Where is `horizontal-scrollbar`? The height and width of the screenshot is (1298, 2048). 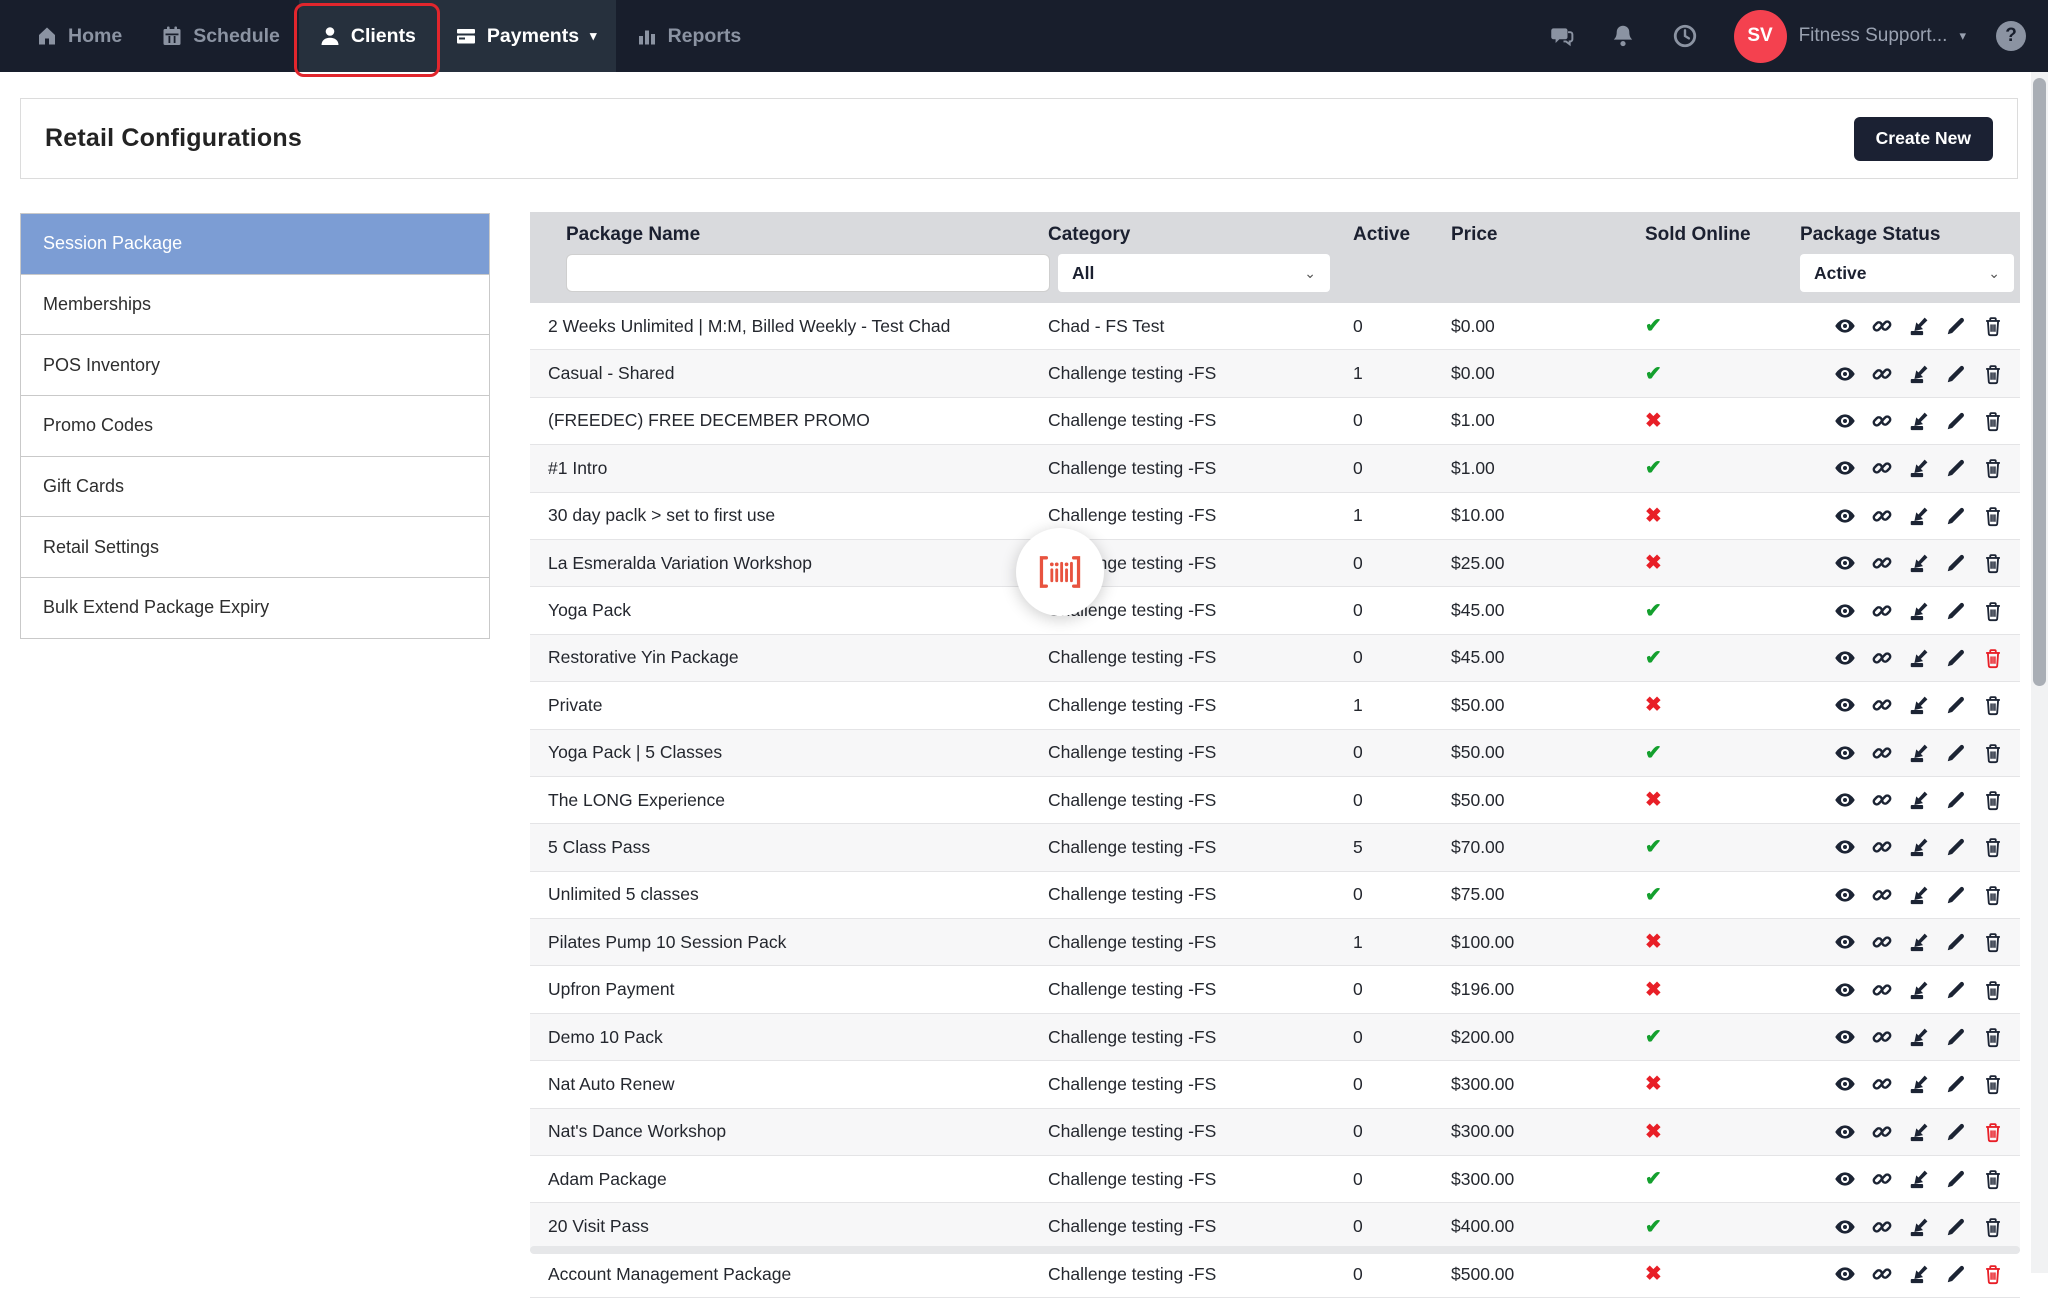
horizontal-scrollbar is located at coordinates (1275, 1250).